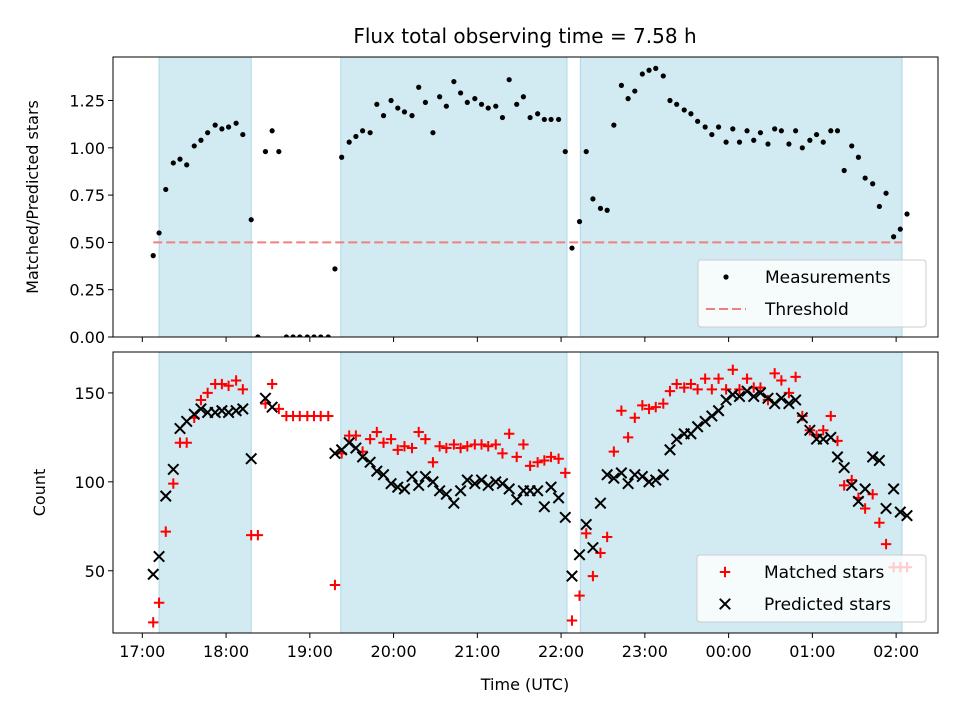  I want to click on legend: Matched stars Predicted stars, so click(811, 588).